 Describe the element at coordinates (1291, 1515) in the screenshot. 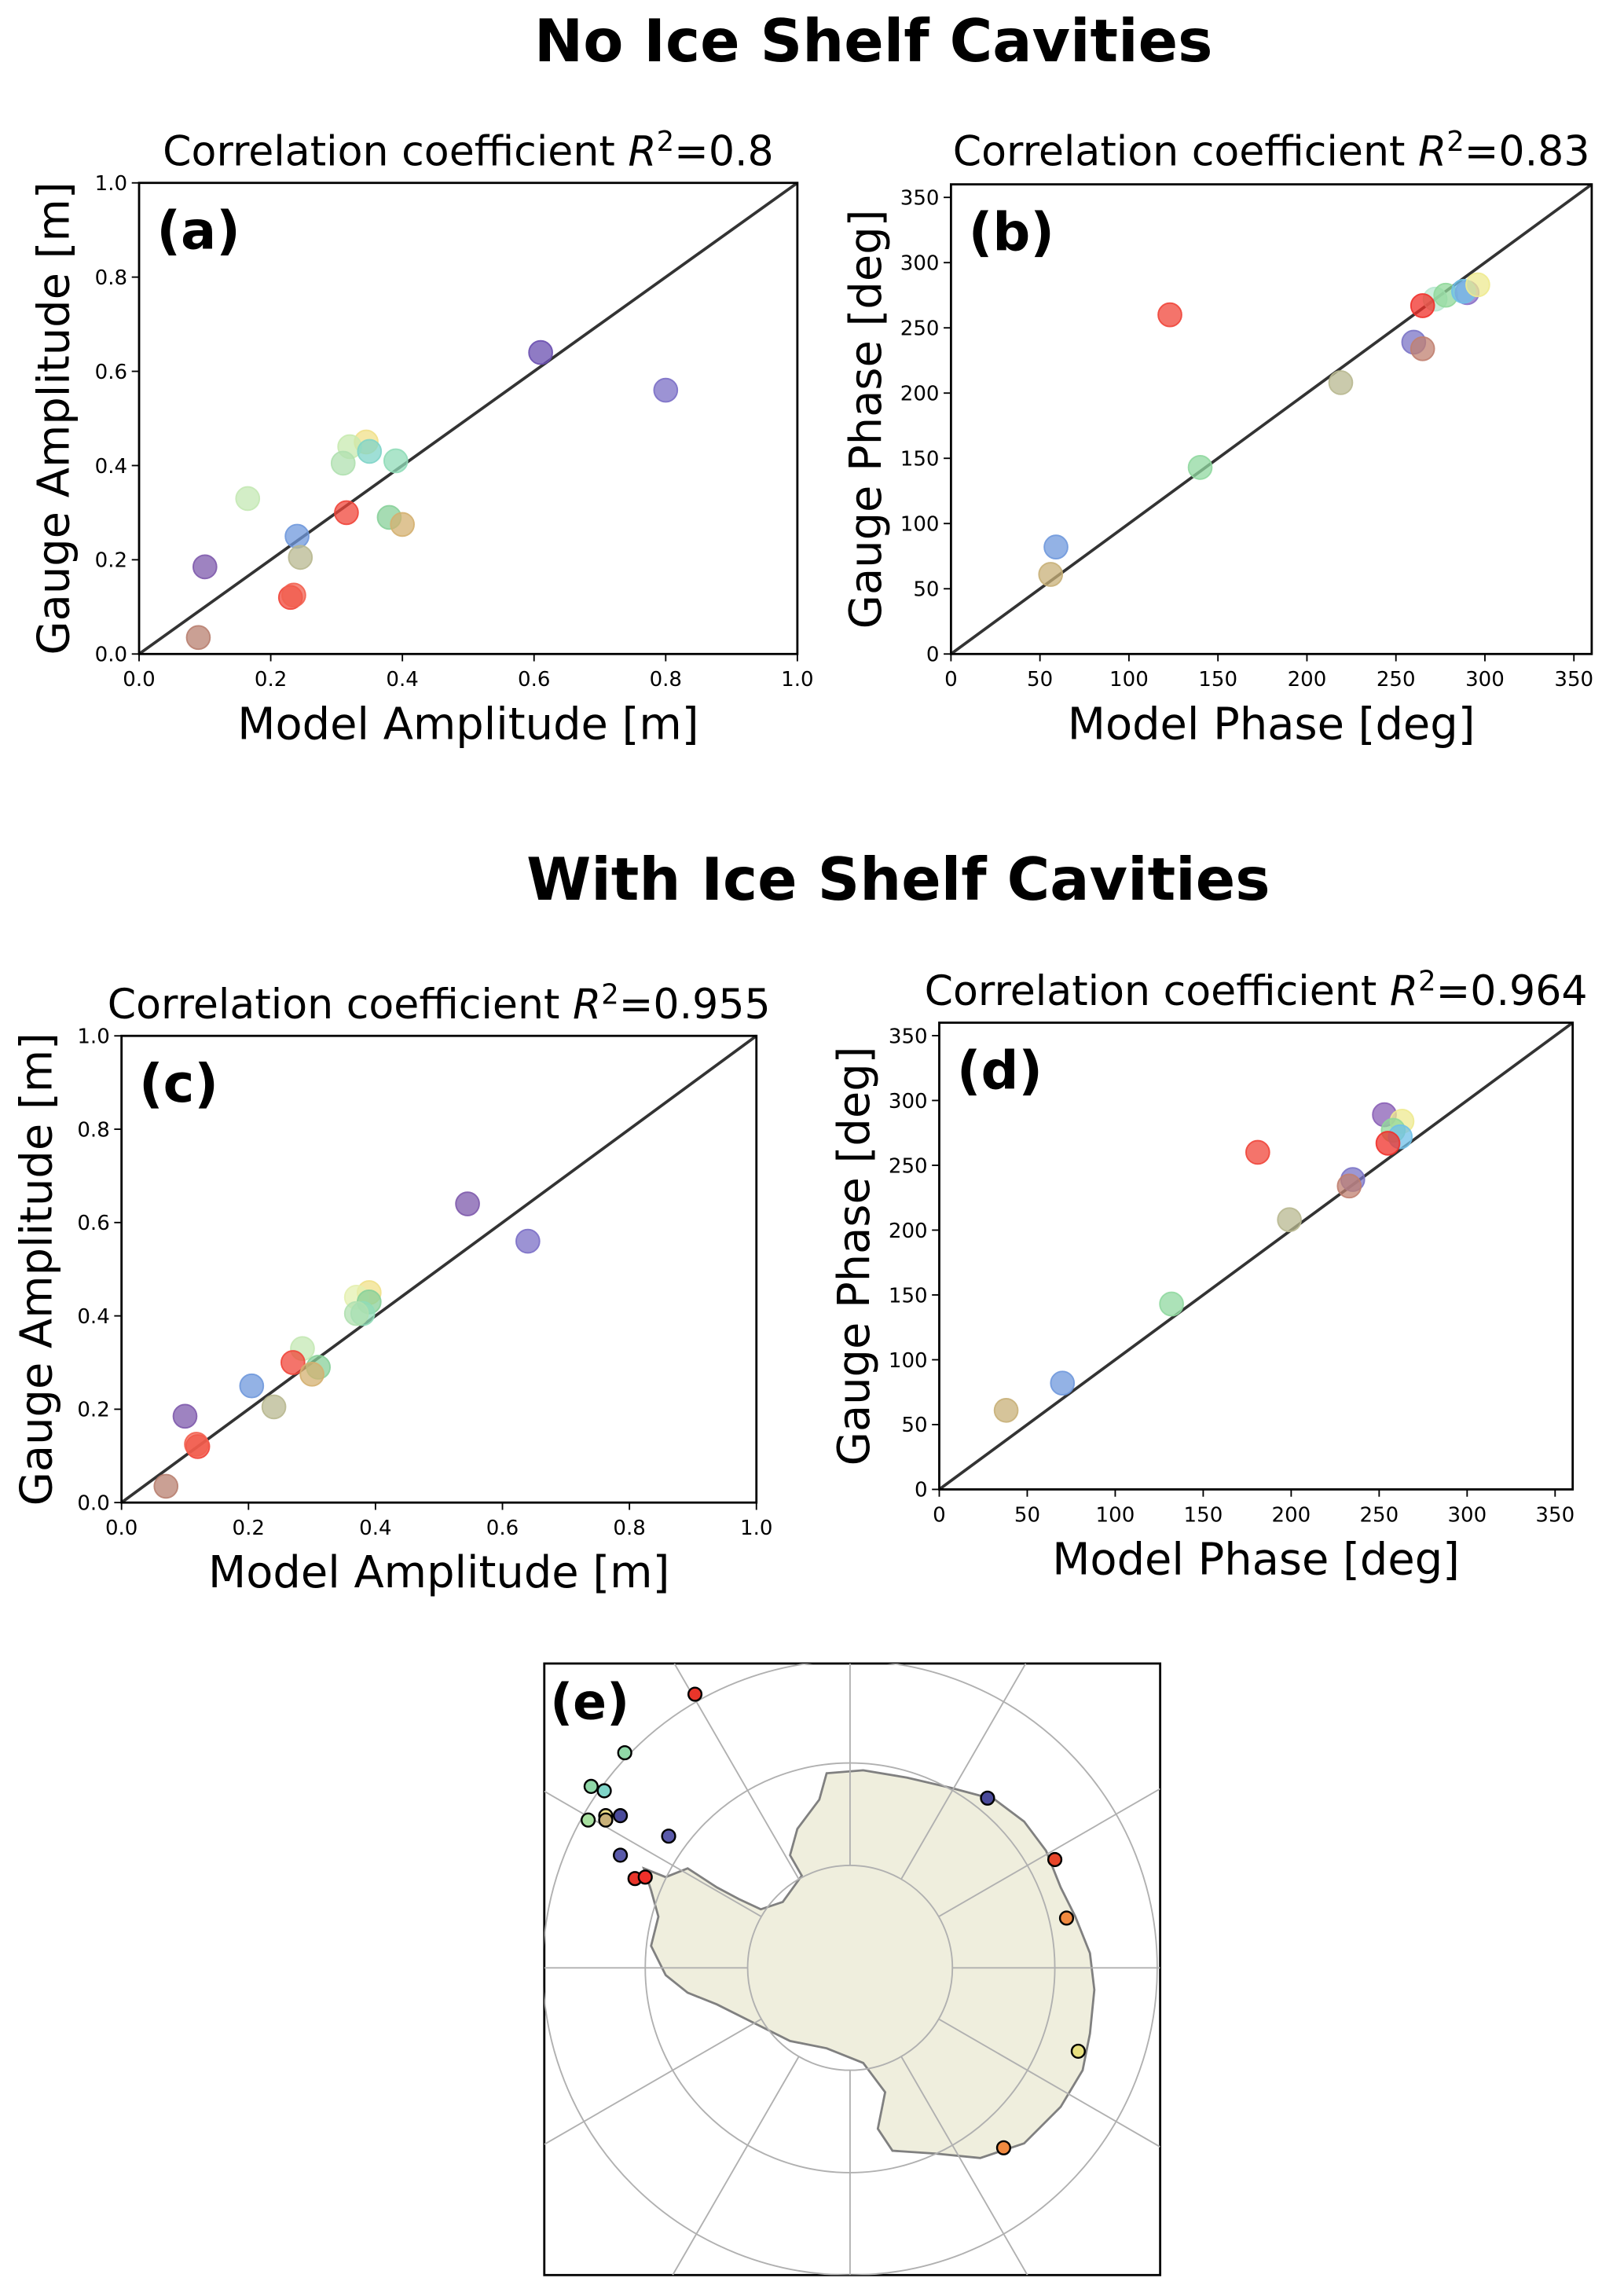

I see `x-tick-label: 200` at that location.